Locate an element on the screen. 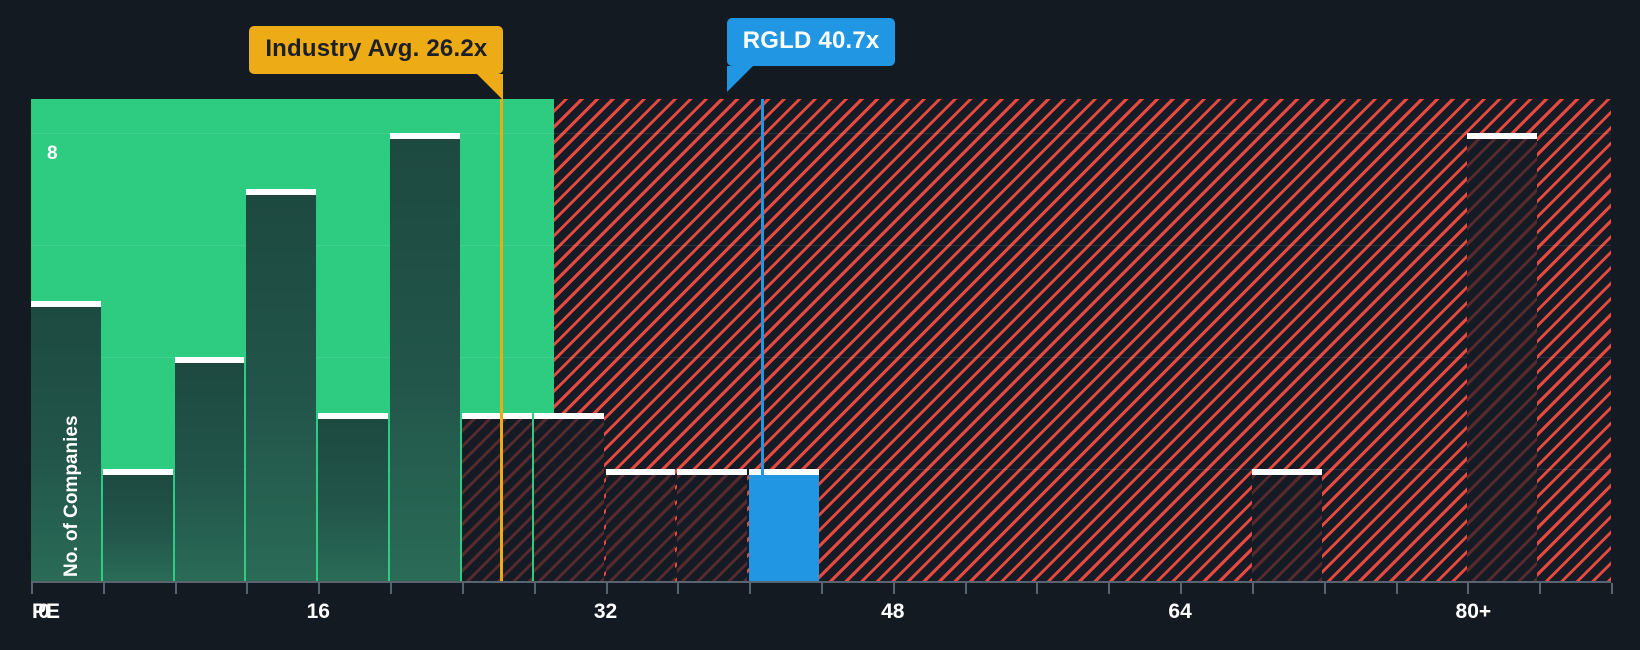 The height and width of the screenshot is (650, 1640). x-axis-tick-label: 32 is located at coordinates (605, 611).